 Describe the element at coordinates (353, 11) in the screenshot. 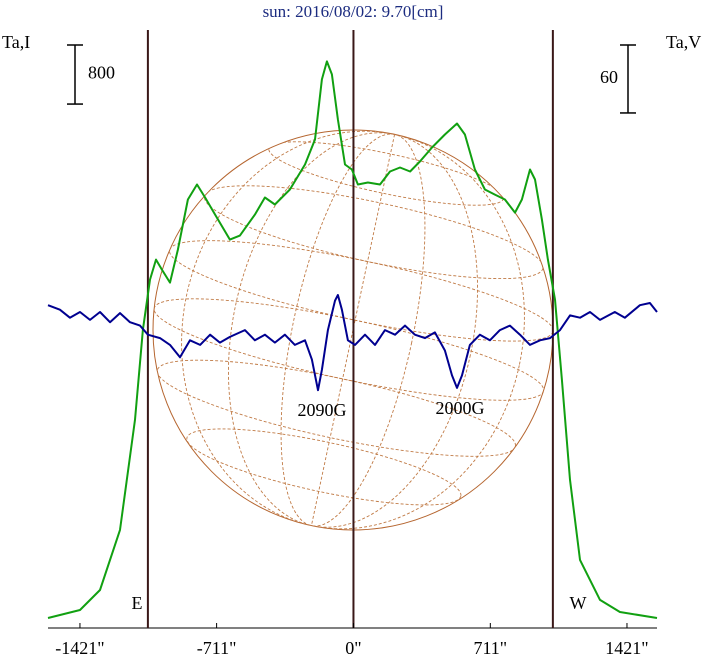

I see `chart-title: sun: 2016/08/02: 9.70[cm]` at that location.